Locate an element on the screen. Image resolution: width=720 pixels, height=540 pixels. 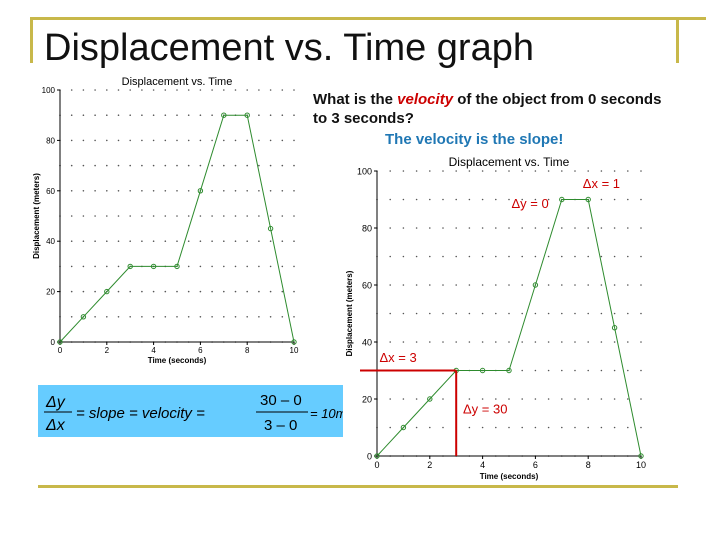
x-axis-title: Time (seconds) is located at coordinates (177, 360).